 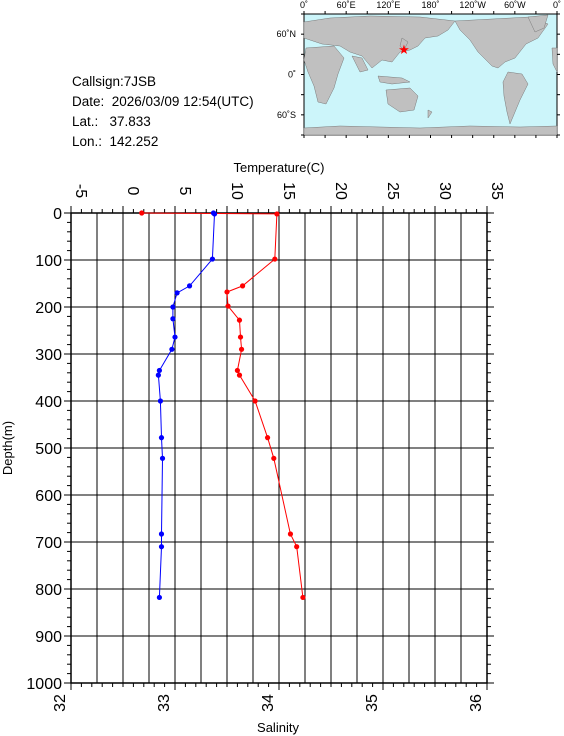 I want to click on station-marker: ★, so click(x=404, y=50).